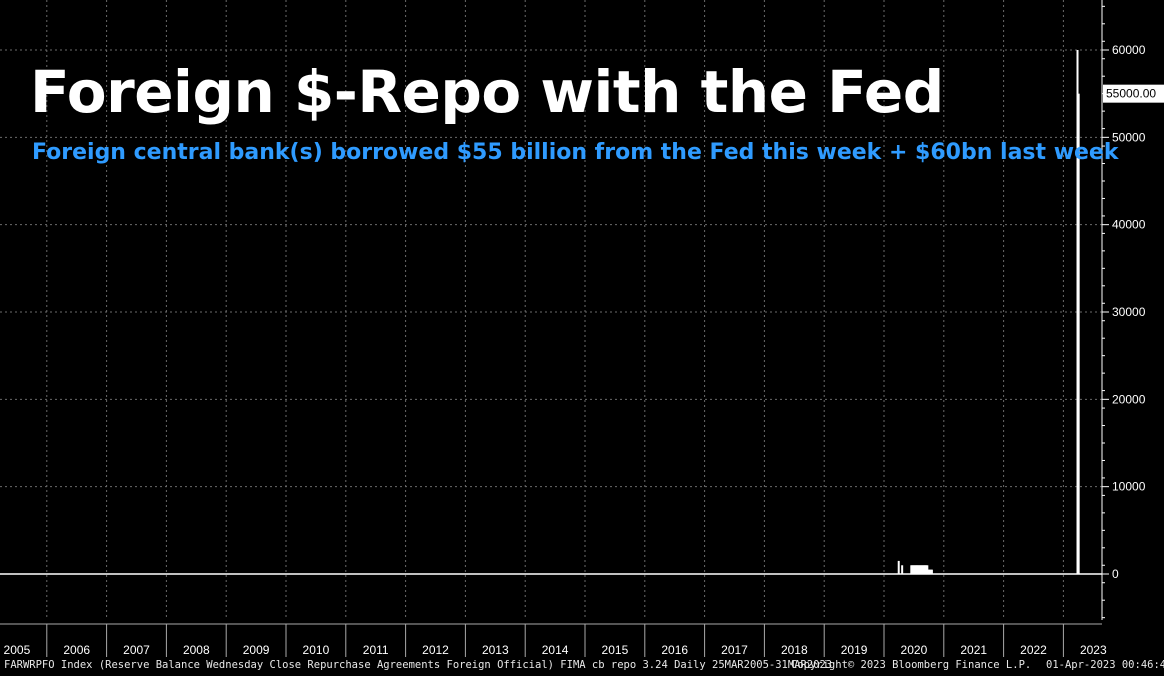 The height and width of the screenshot is (676, 1164). What do you see at coordinates (1115, 574) in the screenshot?
I see `y-tick-label: 0` at bounding box center [1115, 574].